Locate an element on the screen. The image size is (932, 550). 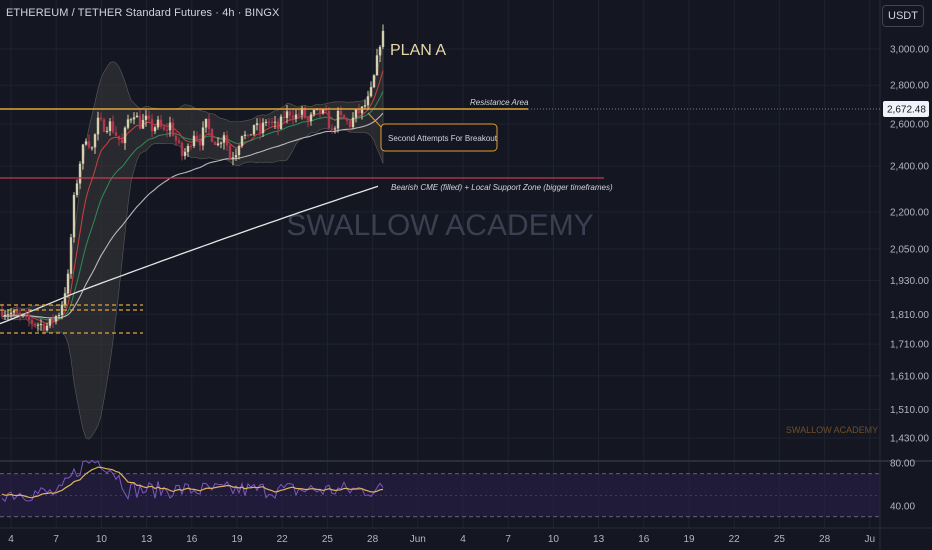
currency-button: USDT is located at coordinates (903, 16).